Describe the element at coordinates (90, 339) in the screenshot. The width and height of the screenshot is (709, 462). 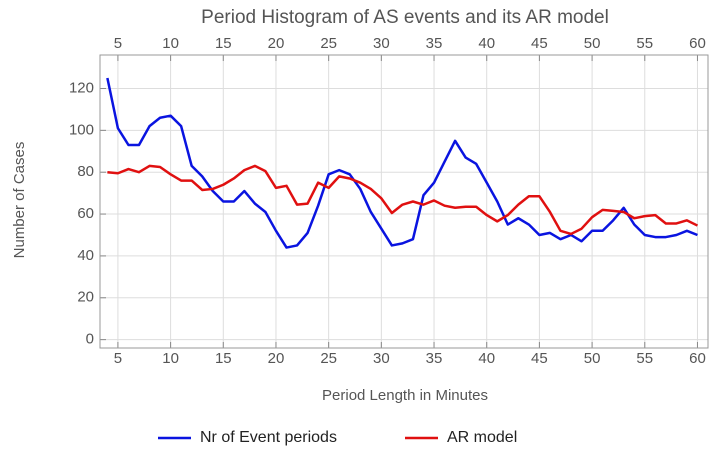
I see `y-tick-label: 0` at that location.